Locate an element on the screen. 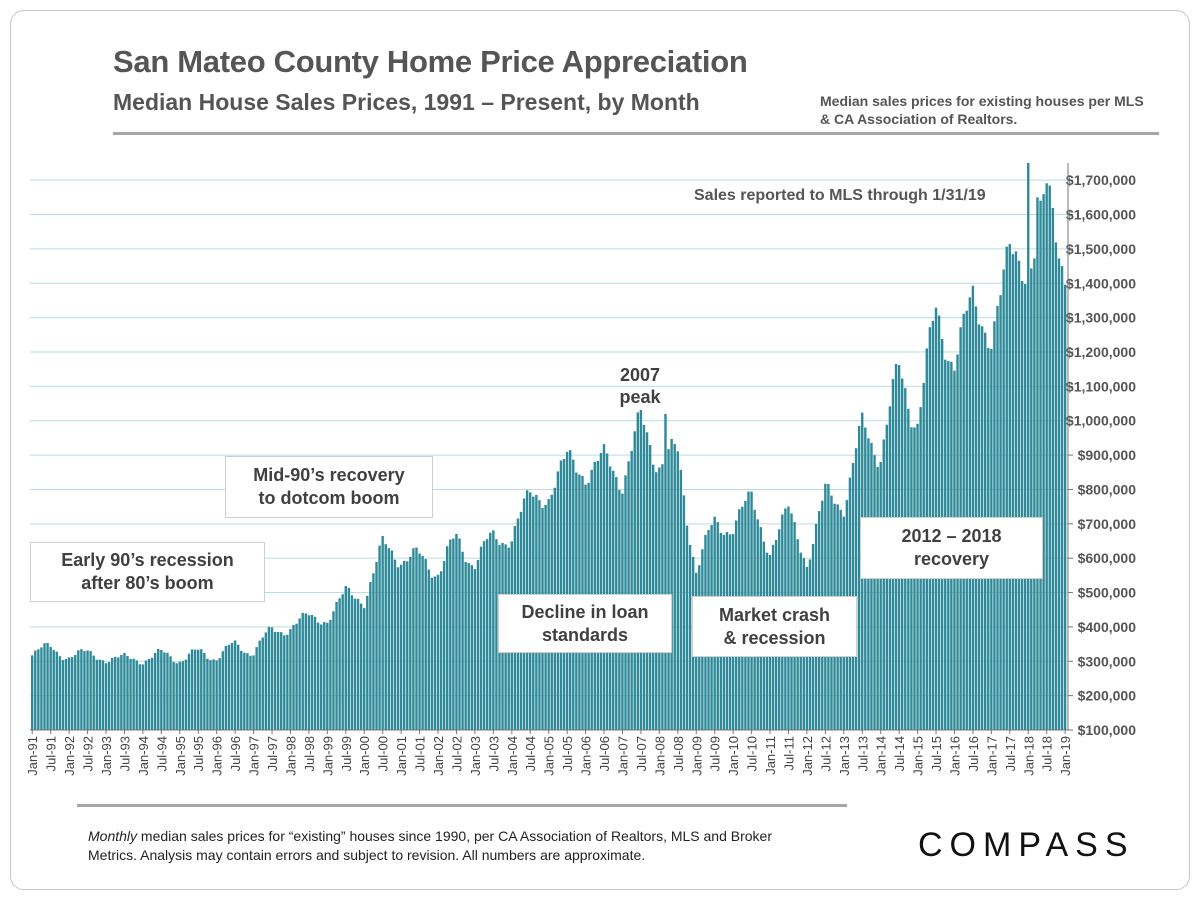 This screenshot has width=1200, height=900. x-tick-label: Jul-07 is located at coordinates (641, 753).